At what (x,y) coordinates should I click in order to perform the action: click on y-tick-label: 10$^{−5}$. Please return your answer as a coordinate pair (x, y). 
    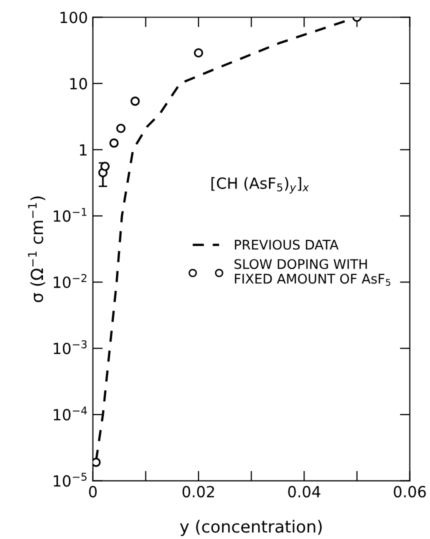
    Looking at the image, I should click on (70, 479).